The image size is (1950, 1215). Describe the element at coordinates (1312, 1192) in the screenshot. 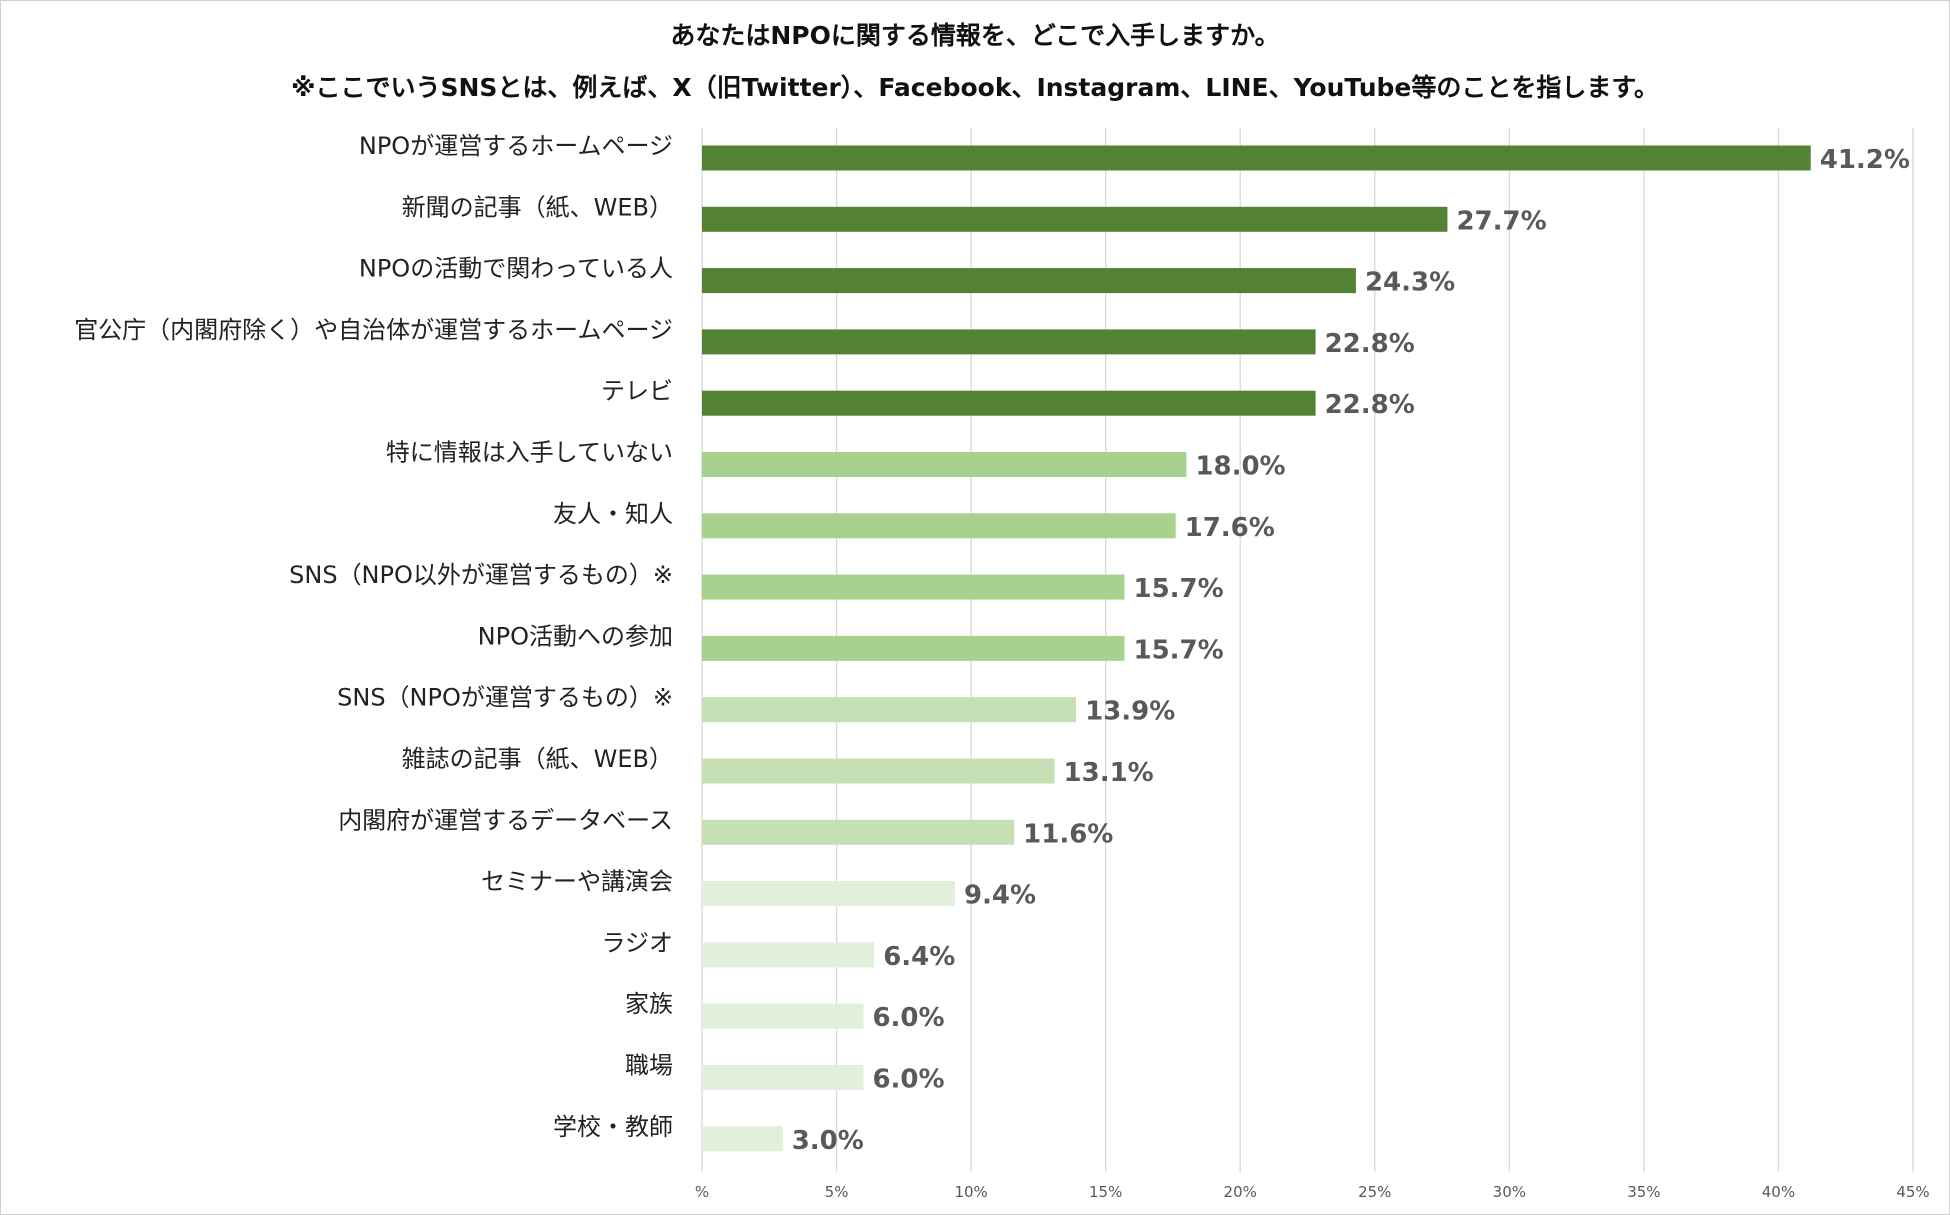

I see `x-axis-ticks: % 5% 10% 15% 20% 25% 30% 35% 40% 45%` at that location.